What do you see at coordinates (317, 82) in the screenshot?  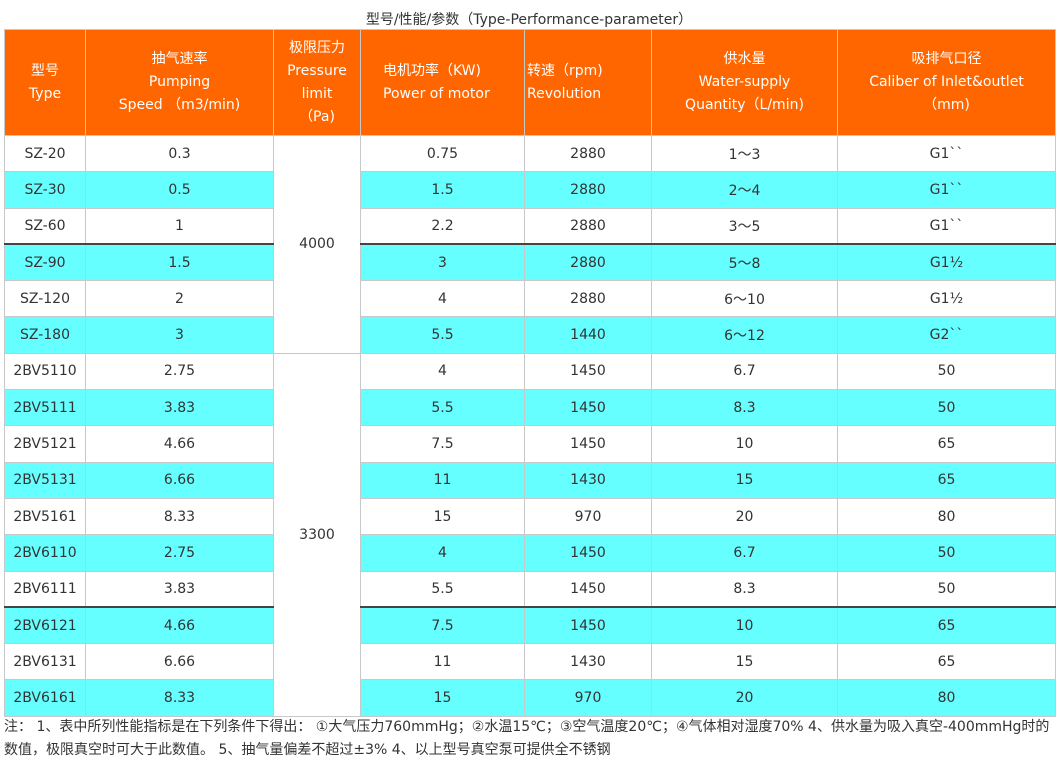 I see `header-pressure-limit: 极限压力 Pressure limit （Pa)` at bounding box center [317, 82].